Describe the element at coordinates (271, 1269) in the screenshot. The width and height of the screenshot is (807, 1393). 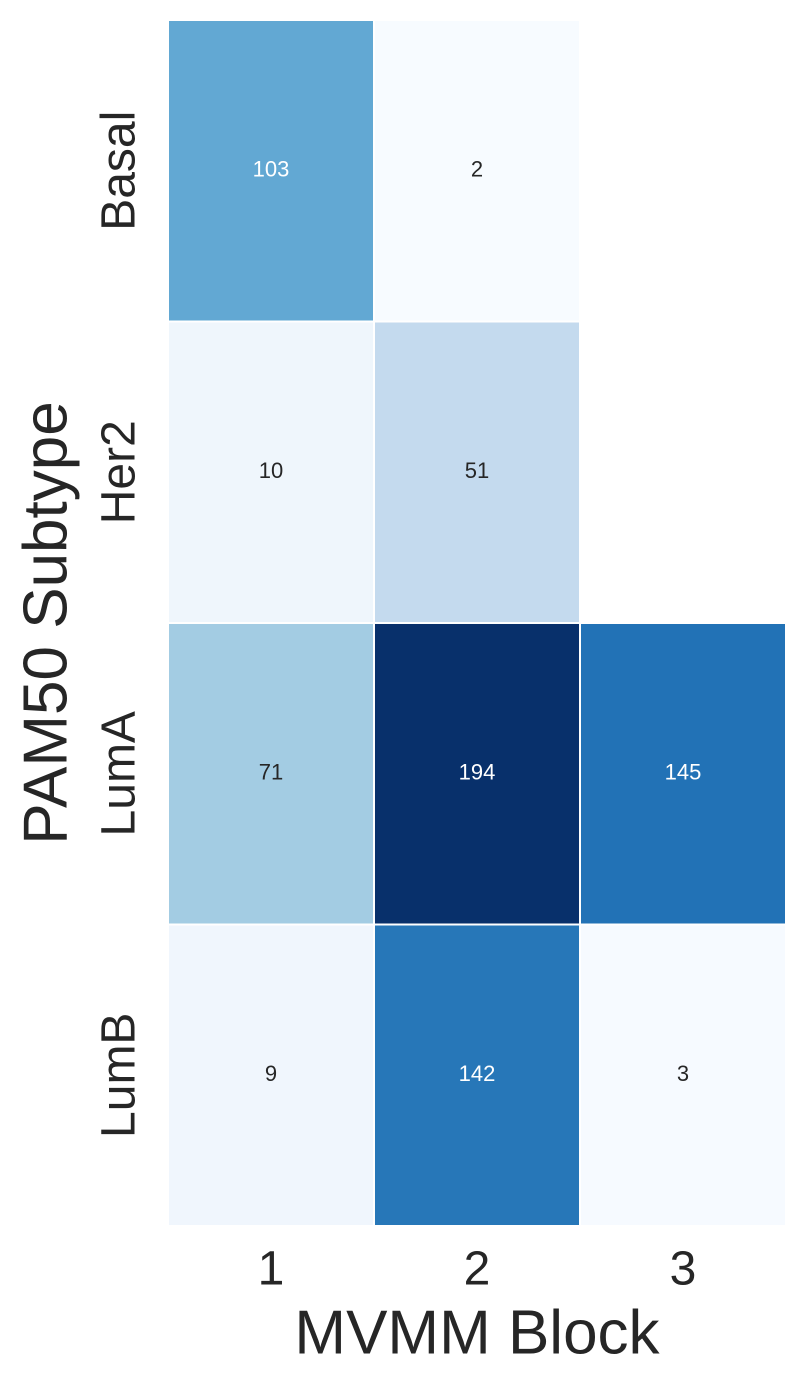
I see `x-tick-label: 1` at that location.